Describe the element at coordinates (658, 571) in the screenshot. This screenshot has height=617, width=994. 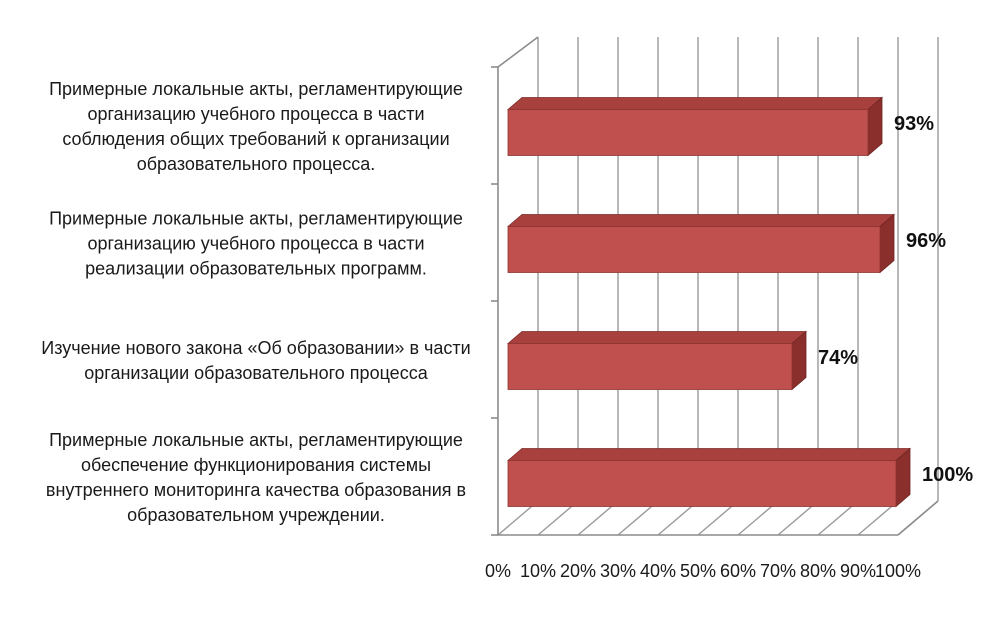
I see `x-tick-label: 40%` at that location.